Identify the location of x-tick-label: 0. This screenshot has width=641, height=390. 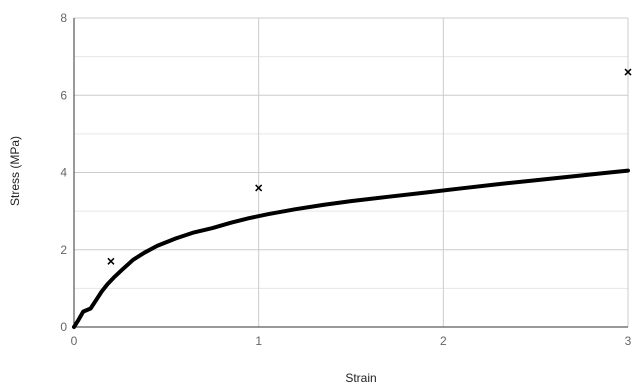
(74, 341).